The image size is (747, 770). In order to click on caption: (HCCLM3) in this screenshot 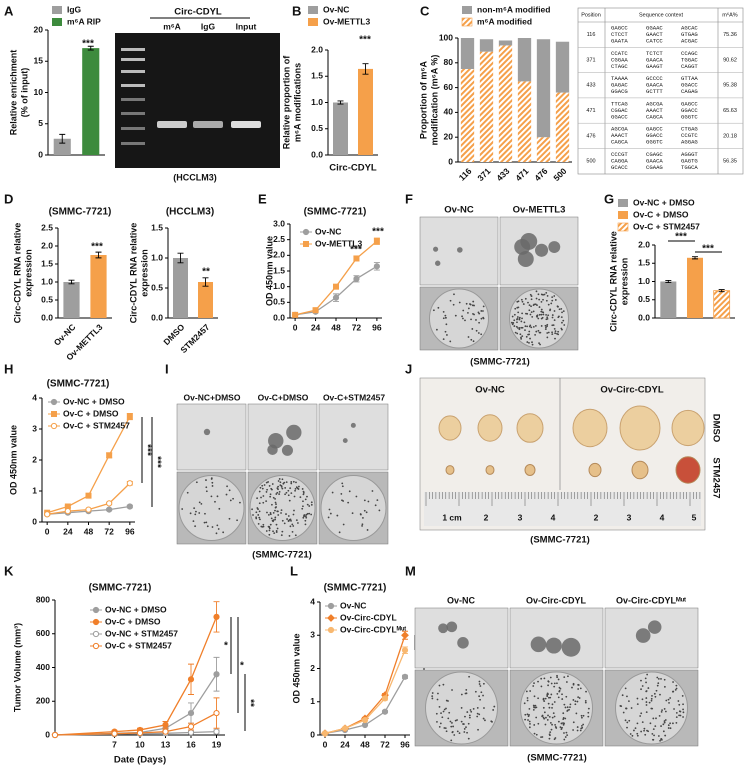, I will do `click(195, 177)`.